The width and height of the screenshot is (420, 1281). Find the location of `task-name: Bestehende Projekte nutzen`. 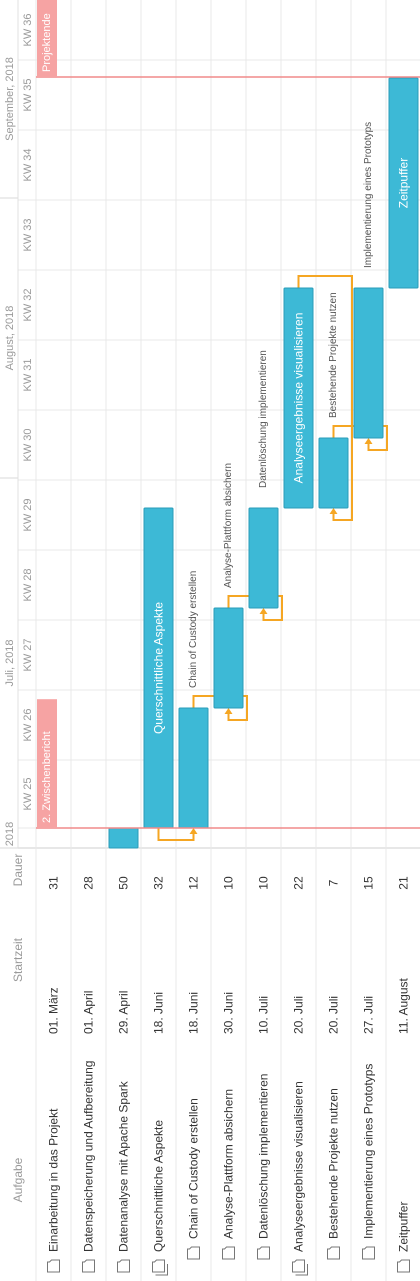

task-name: Bestehende Projekte nutzen is located at coordinates (334, 1163).